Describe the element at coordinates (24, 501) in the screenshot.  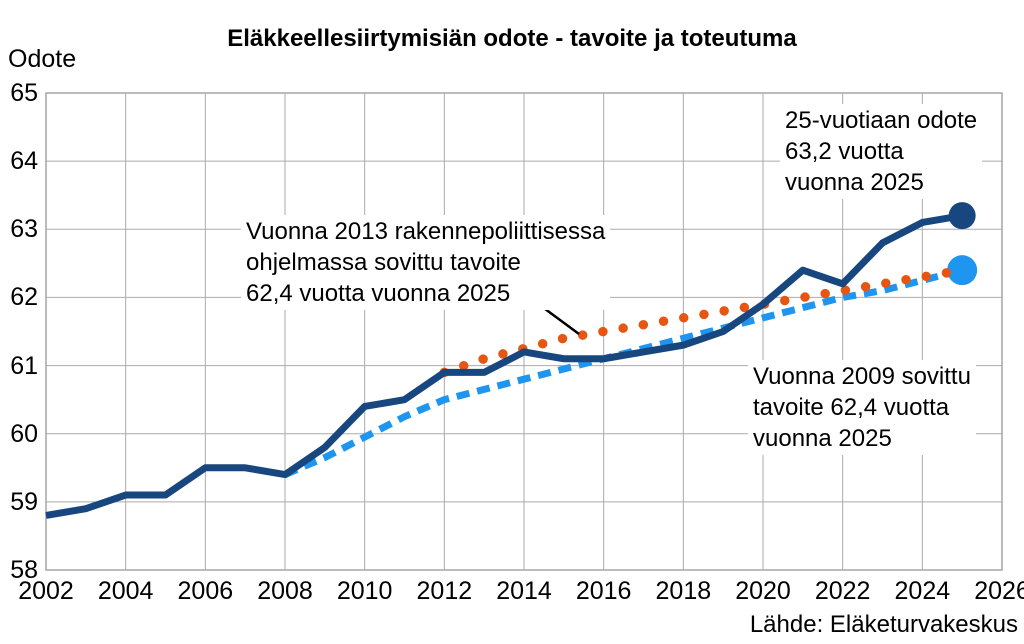
I see `y-tick-label-59: 59` at that location.